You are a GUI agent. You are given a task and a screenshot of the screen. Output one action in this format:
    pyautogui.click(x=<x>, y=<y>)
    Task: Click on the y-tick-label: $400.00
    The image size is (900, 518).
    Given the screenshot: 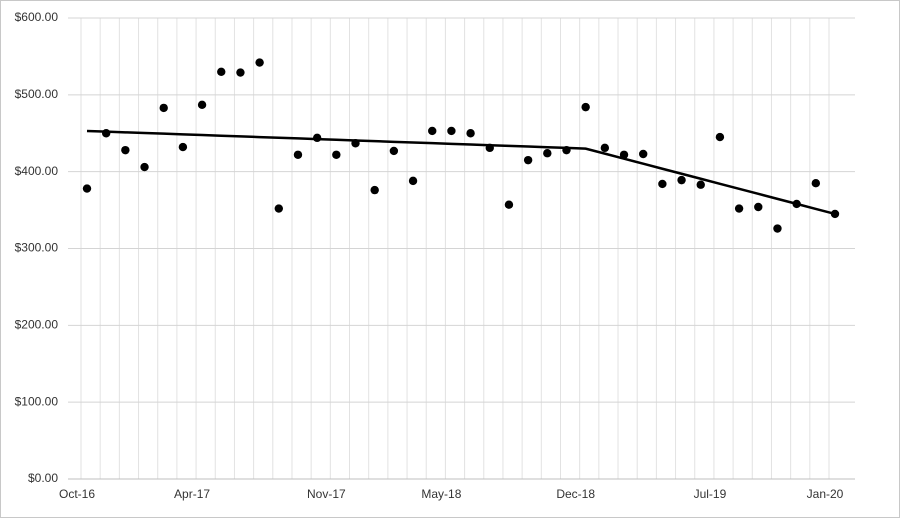 What is the action you would take?
    pyautogui.click(x=37, y=171)
    